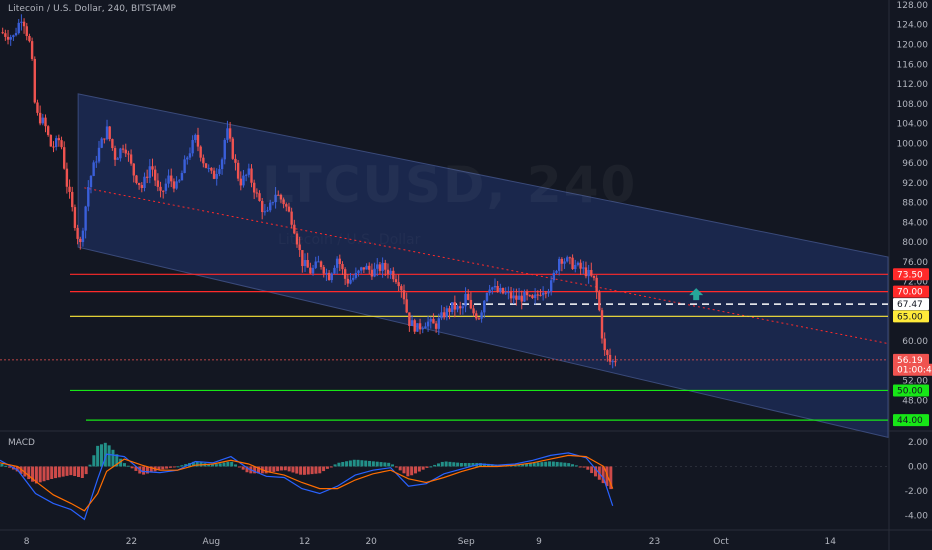 The height and width of the screenshot is (550, 932). I want to click on macd-line, so click(307, 486).